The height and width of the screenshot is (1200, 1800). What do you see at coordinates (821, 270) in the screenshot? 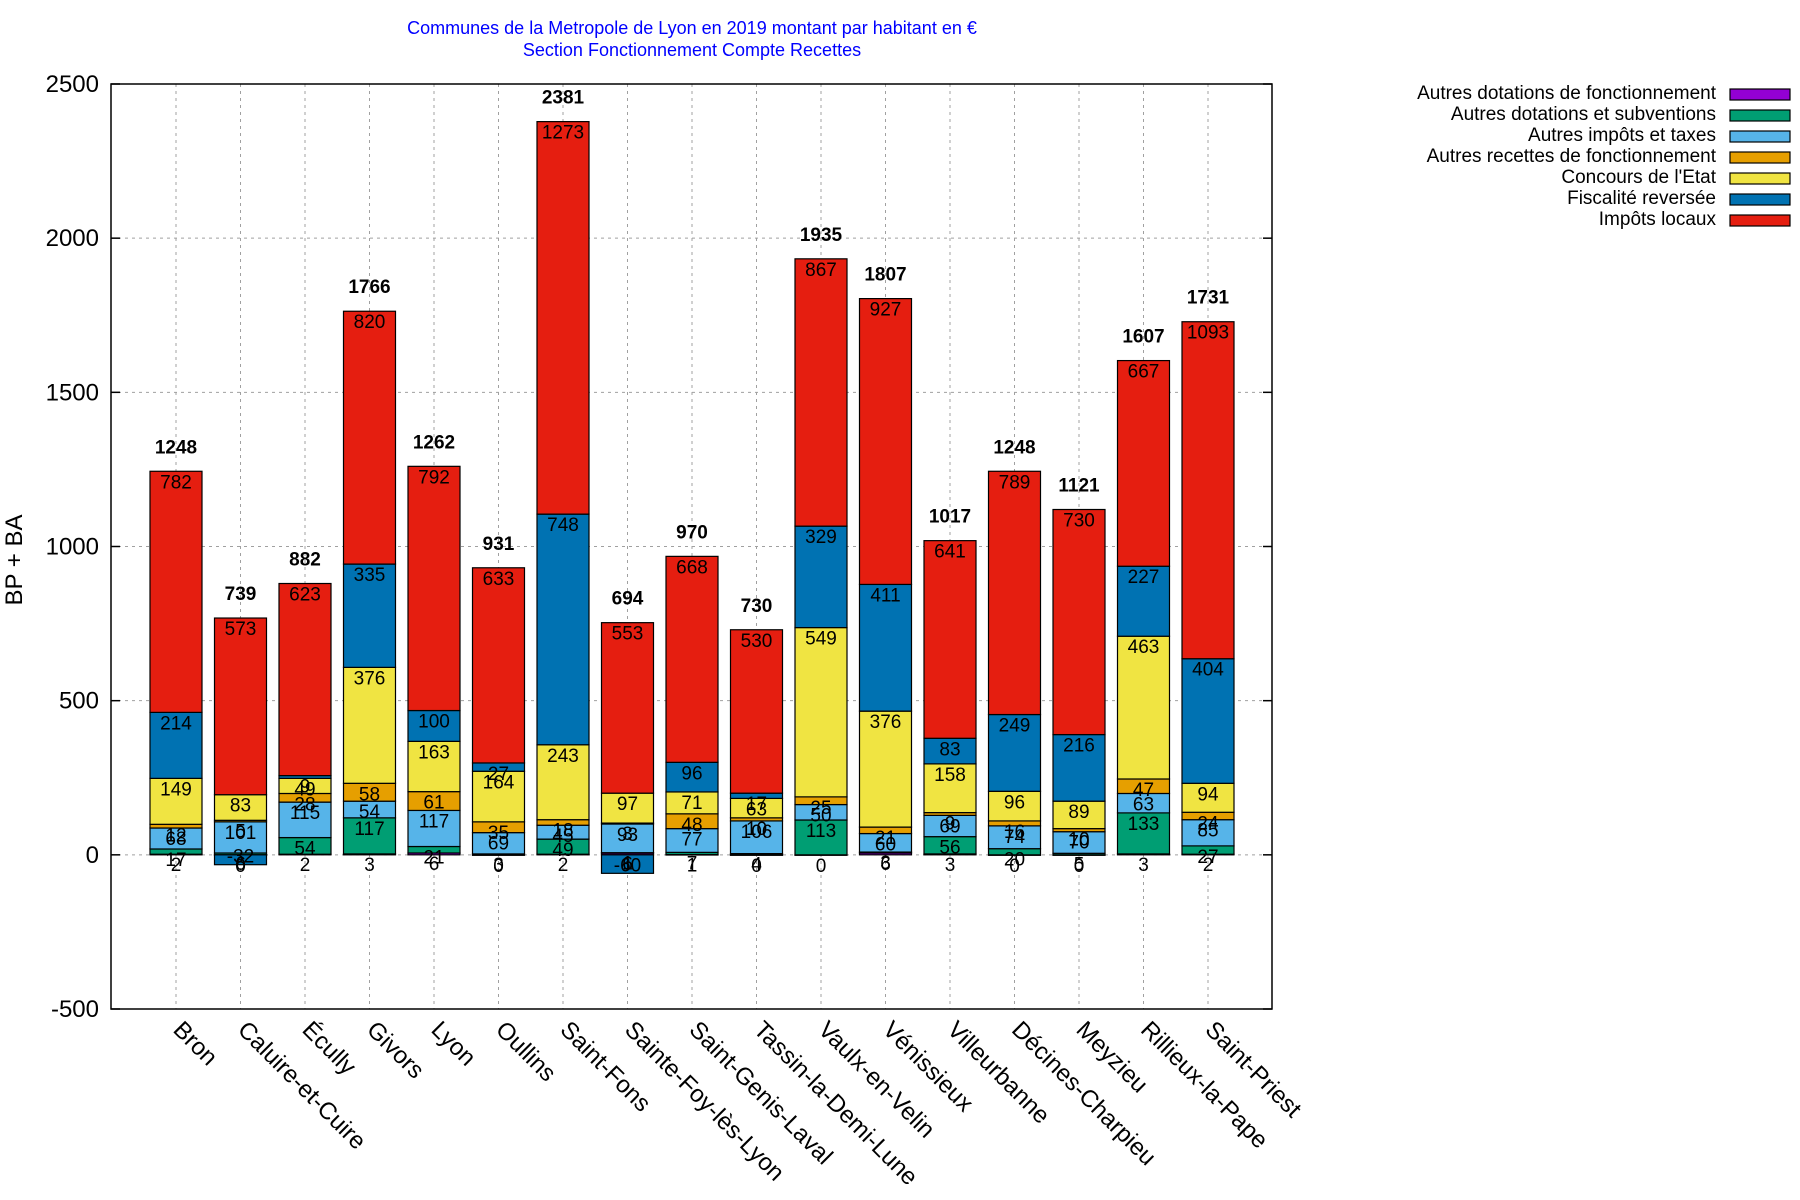
I see `segment-value-label: 867` at bounding box center [821, 270].